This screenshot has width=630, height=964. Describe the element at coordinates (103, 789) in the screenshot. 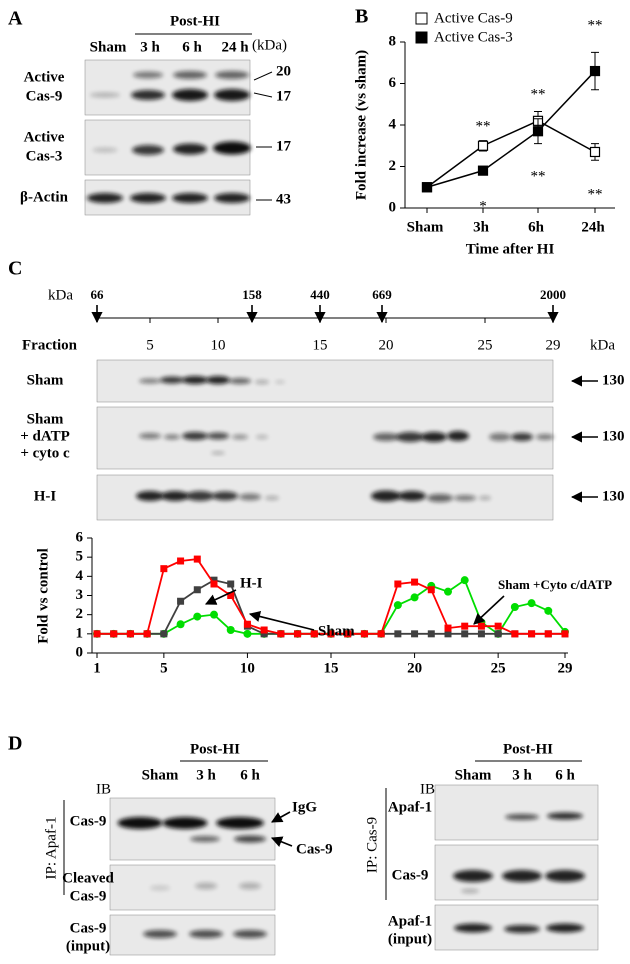

I see `ib-label: IB` at that location.